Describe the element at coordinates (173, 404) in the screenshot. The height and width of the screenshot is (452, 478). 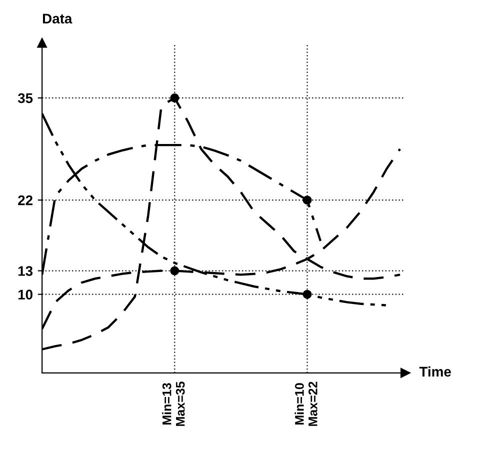
I see `x-tick-label: Min=13 Max=35` at that location.